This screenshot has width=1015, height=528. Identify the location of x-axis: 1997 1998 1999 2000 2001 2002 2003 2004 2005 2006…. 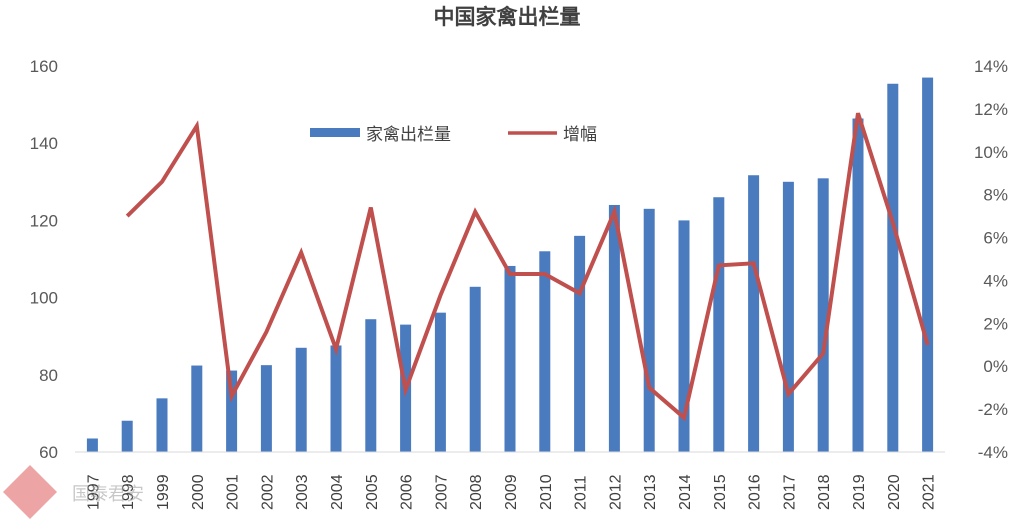
(510, 480).